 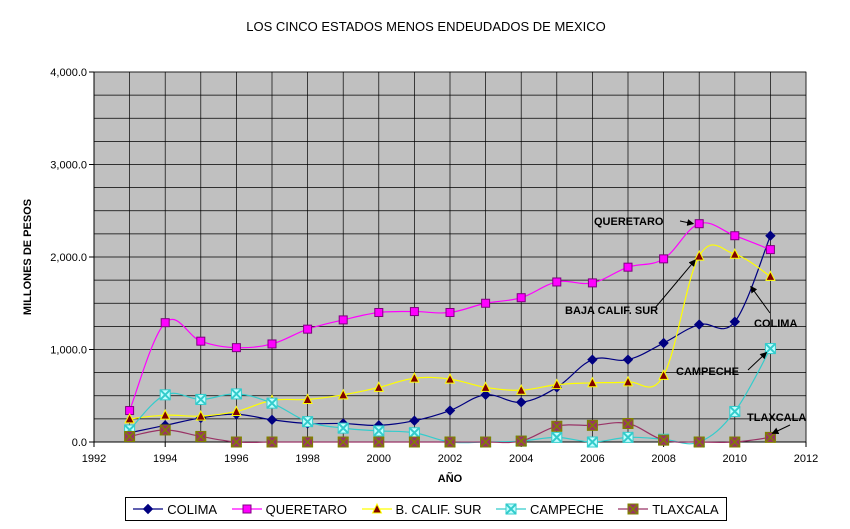 I want to click on legend-label: B. CALIF. SUR, so click(x=438, y=509).